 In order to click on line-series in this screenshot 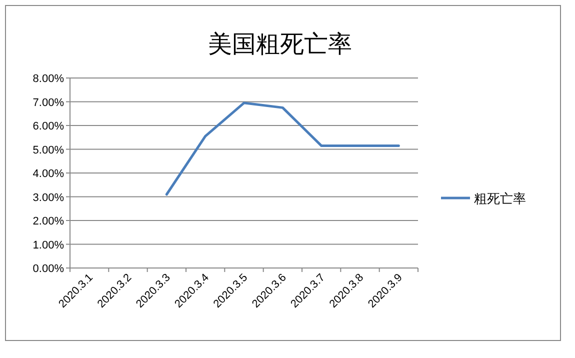, I will do `click(282, 149)`.